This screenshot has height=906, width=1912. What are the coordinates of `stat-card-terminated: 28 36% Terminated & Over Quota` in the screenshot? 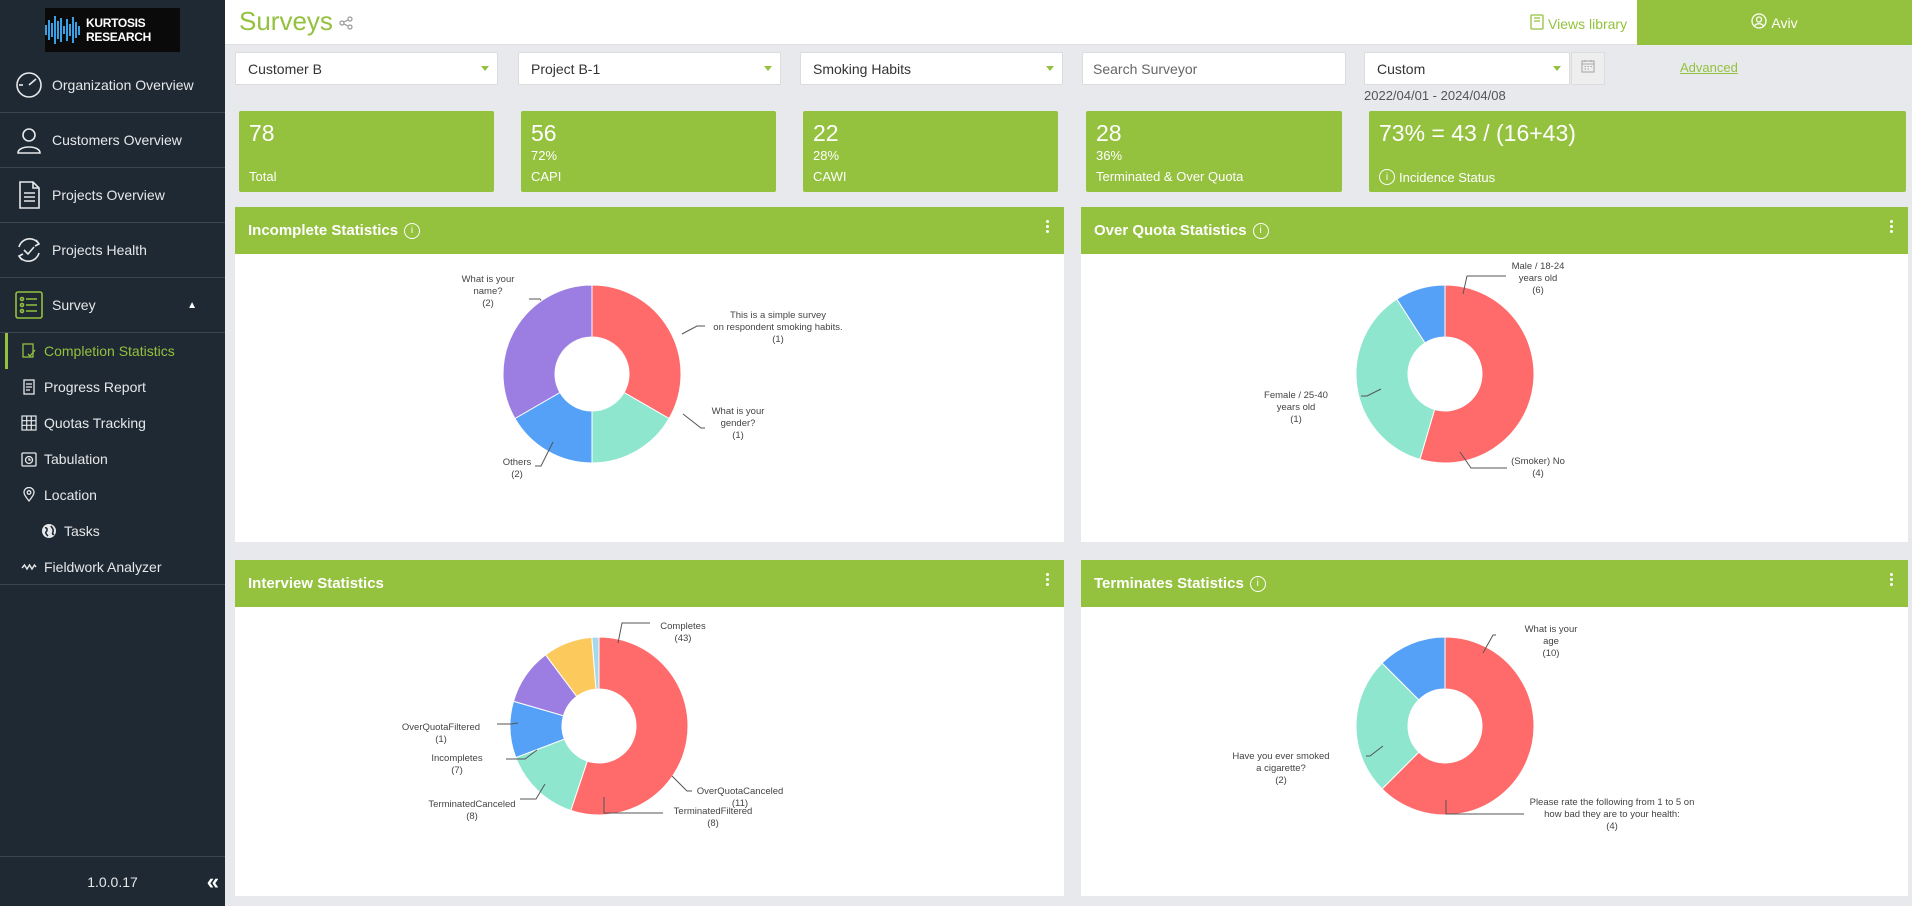 It's located at (1214, 151).